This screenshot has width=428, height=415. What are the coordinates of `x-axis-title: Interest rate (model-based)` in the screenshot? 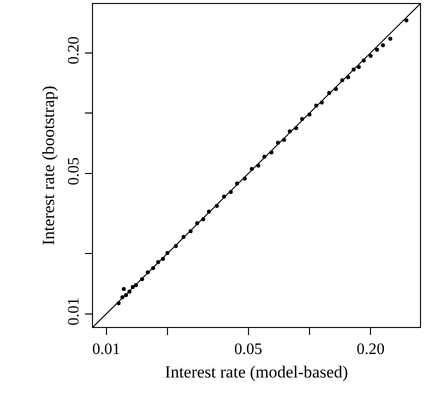 It's located at (256, 372).